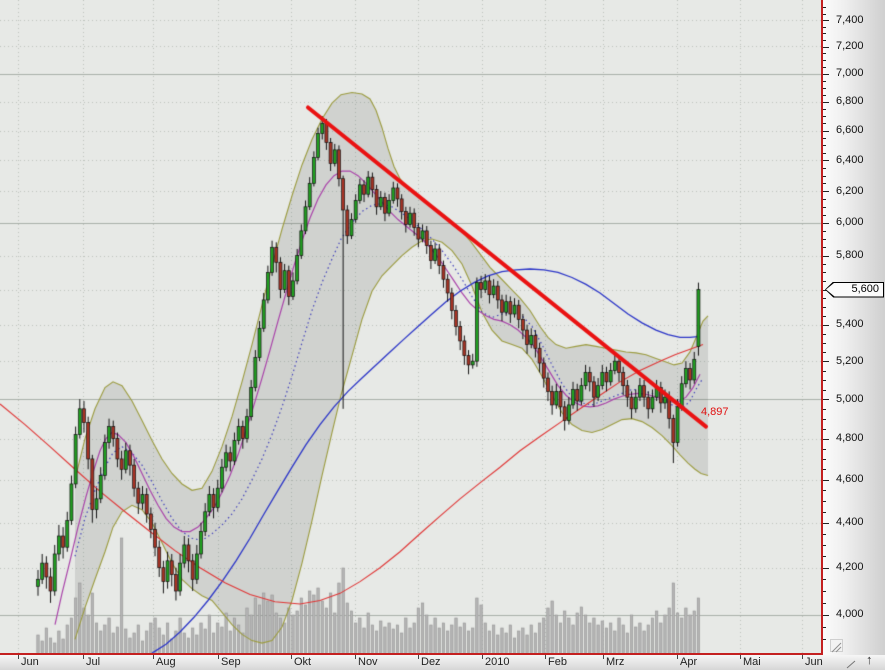  Describe the element at coordinates (303, 662) in the screenshot. I see `x-axis-label: Okt` at that location.